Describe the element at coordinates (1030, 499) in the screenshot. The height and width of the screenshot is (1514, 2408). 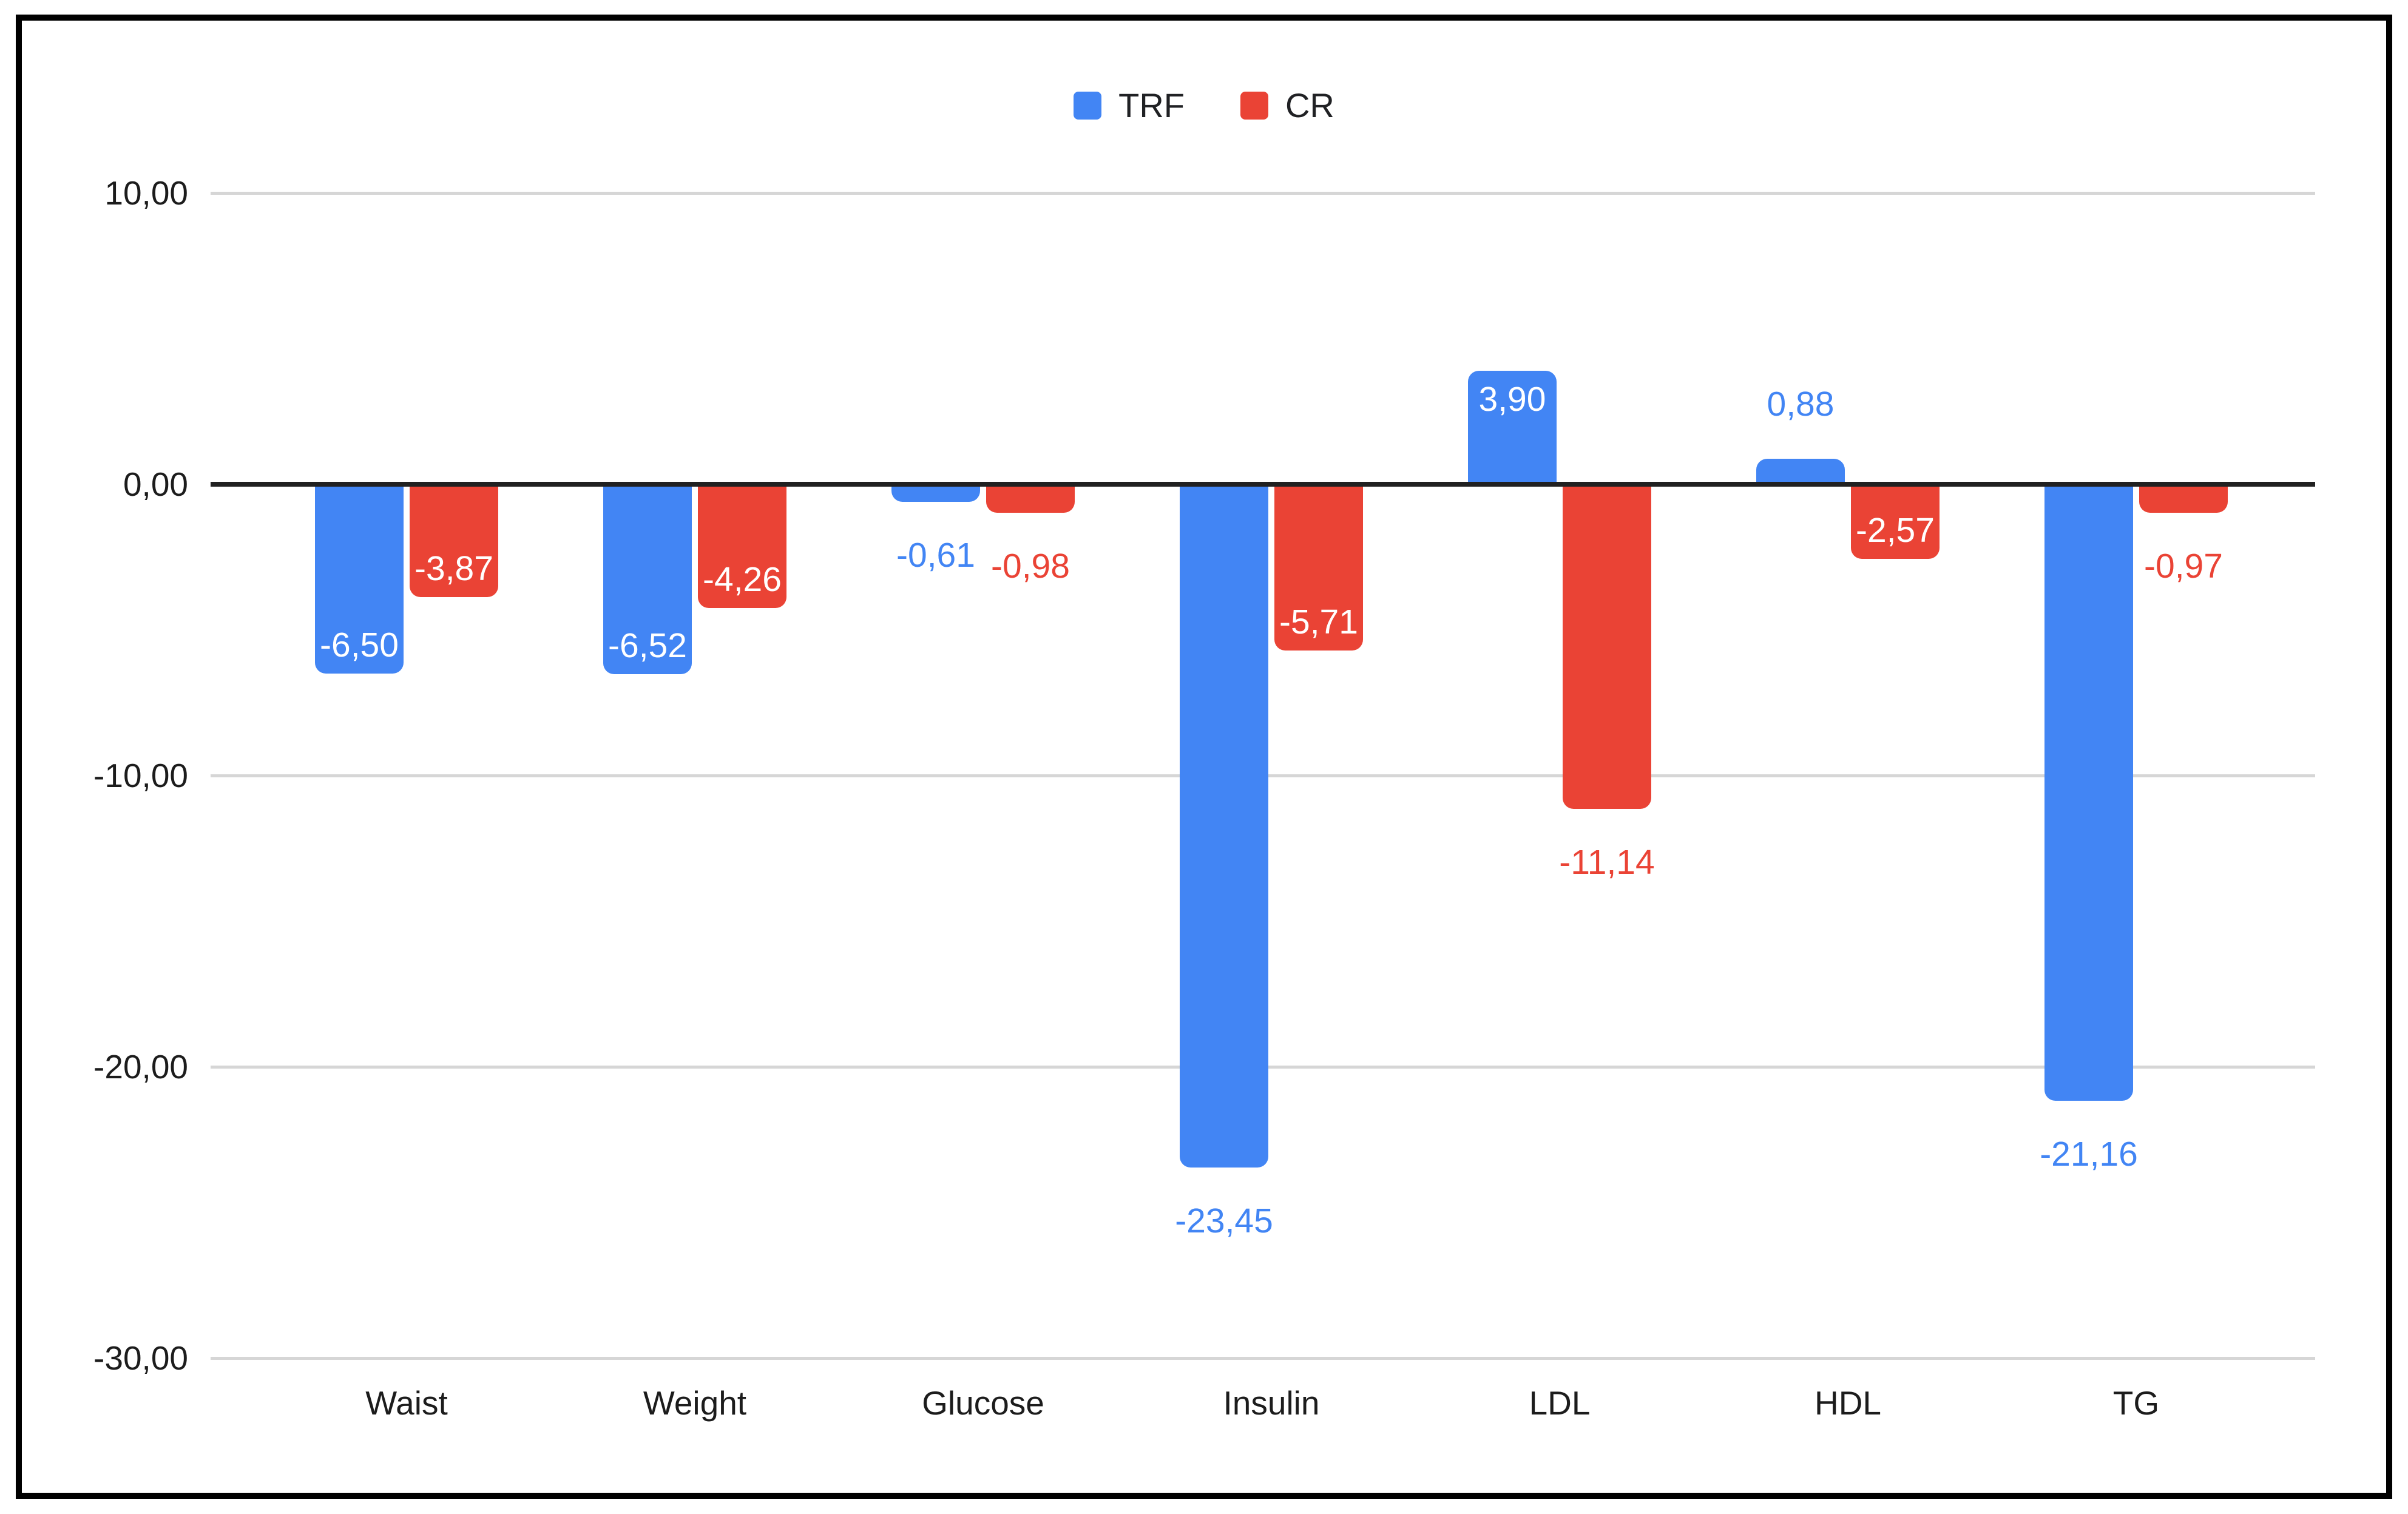
I see `bar-cr-glucose` at that location.